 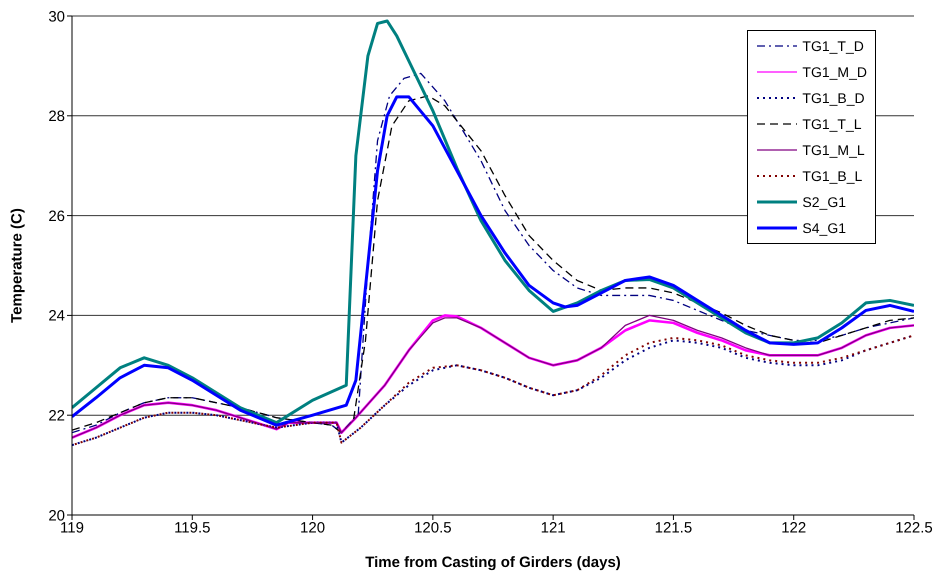 I want to click on legend-label: TG1_M_D, so click(x=834, y=72).